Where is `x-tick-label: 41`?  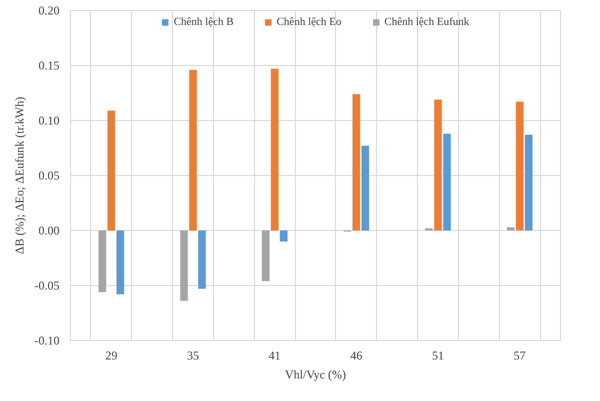
x-tick-label: 41 is located at coordinates (274, 355).